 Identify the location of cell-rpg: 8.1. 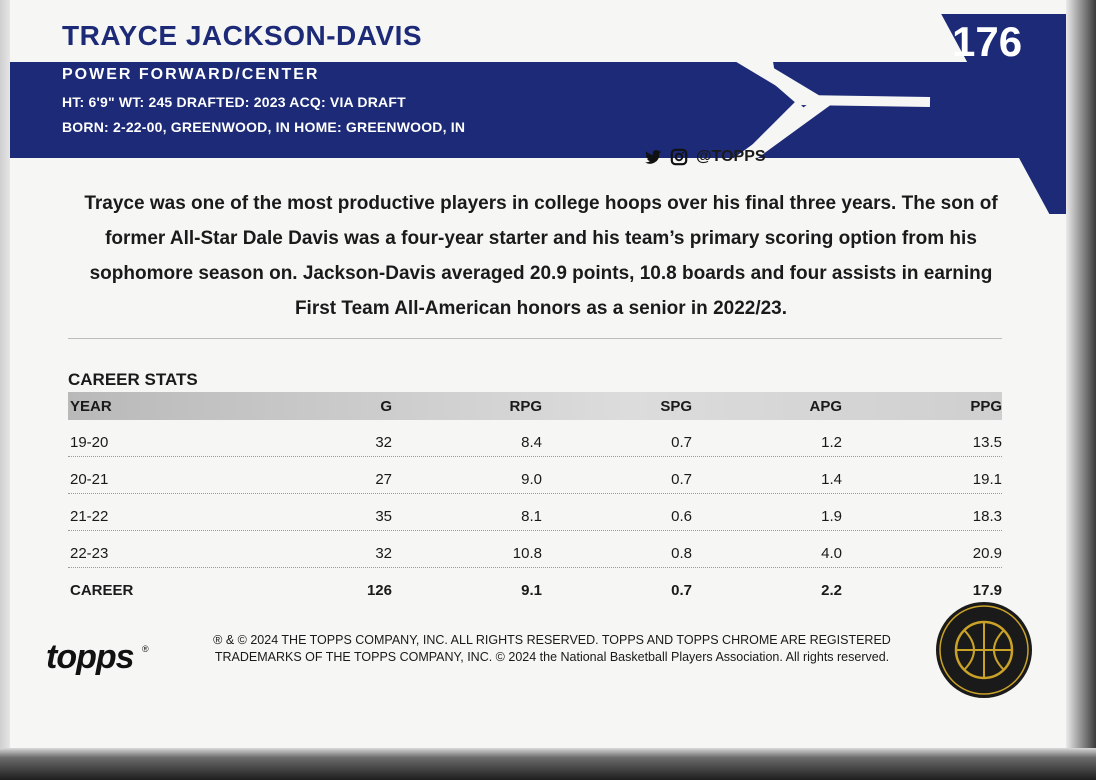
(531, 516).